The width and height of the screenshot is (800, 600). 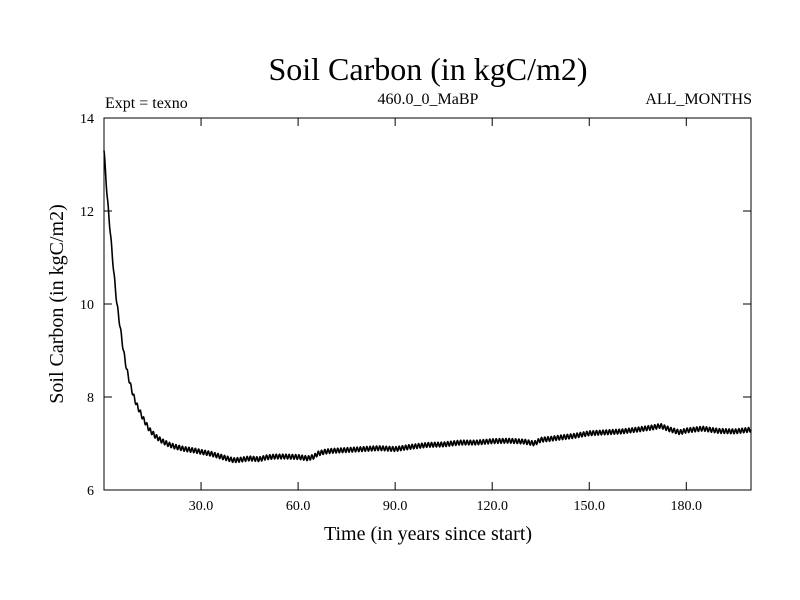 What do you see at coordinates (492, 506) in the screenshot?
I see `x-tick-label: 120.0` at bounding box center [492, 506].